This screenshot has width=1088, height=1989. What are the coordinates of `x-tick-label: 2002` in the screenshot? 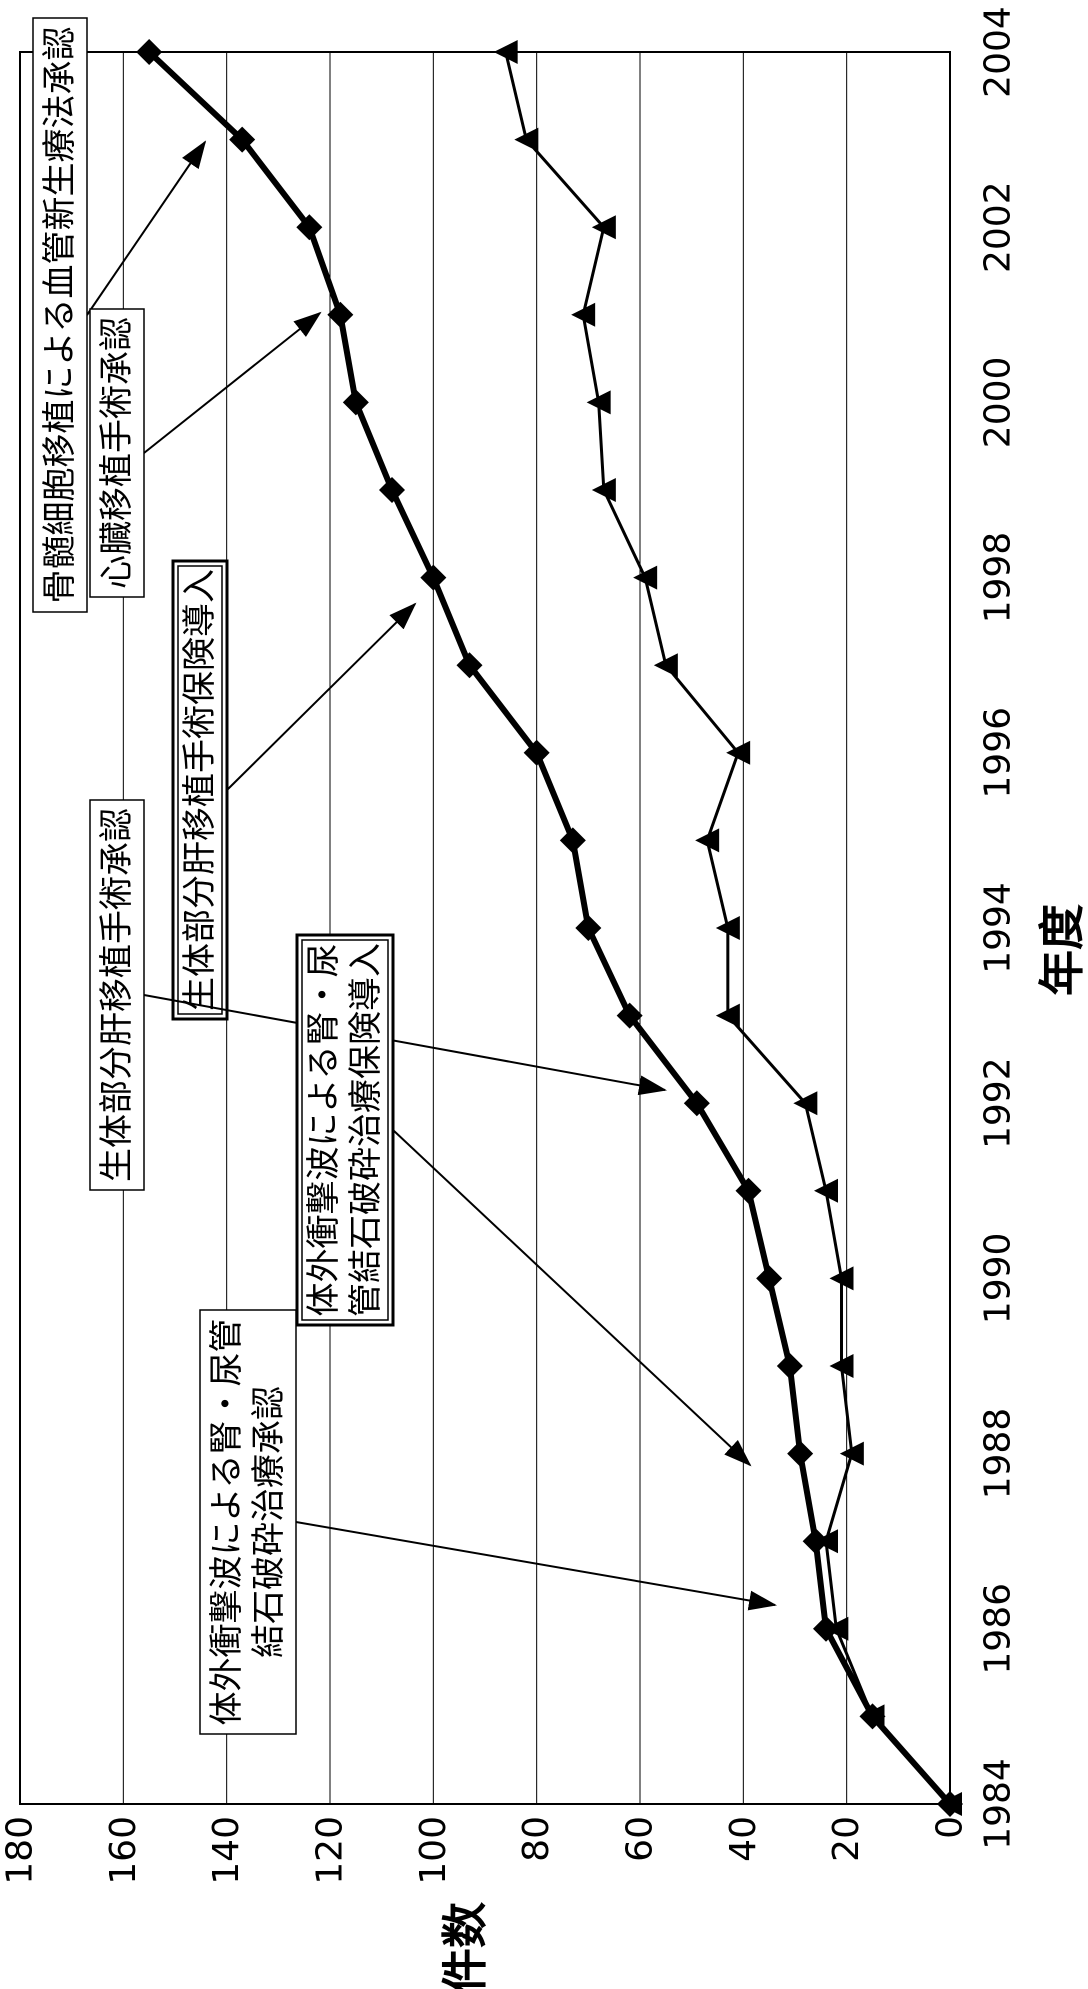 It's located at (998, 227).